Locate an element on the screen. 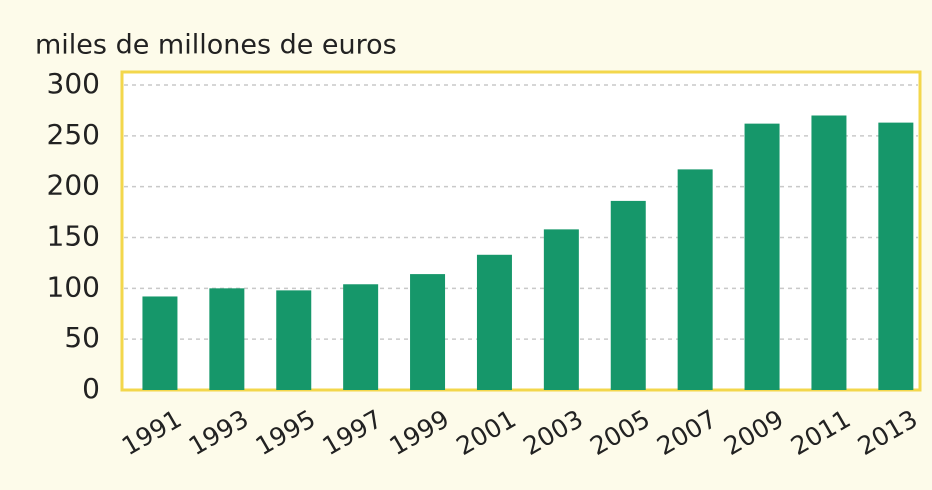 The height and width of the screenshot is (490, 932). y-tick-label: 200 is located at coordinates (73, 185).